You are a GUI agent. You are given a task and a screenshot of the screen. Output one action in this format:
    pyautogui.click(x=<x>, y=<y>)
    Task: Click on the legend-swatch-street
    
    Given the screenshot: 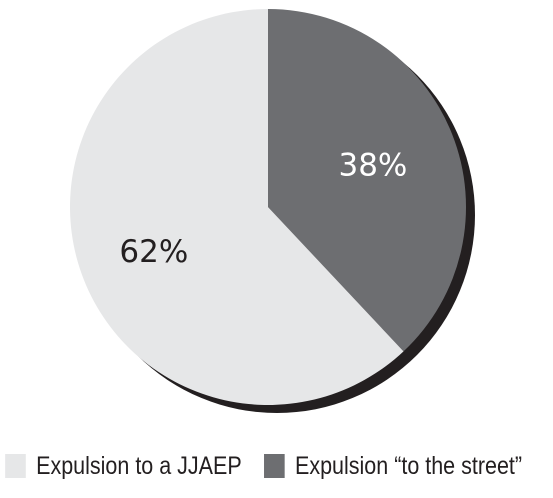 What is the action you would take?
    pyautogui.click(x=274, y=466)
    